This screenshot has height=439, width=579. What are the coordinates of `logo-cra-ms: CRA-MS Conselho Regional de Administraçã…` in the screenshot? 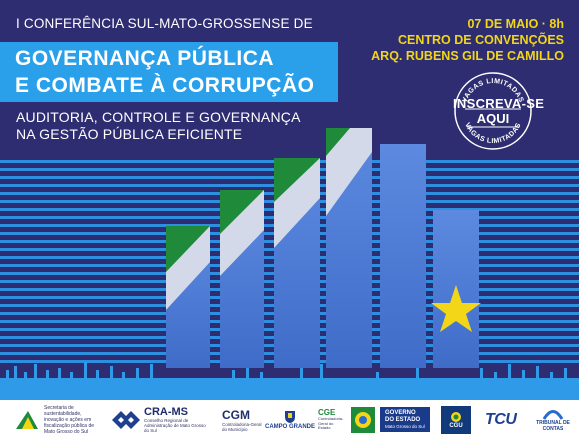 It's located at (159, 419).